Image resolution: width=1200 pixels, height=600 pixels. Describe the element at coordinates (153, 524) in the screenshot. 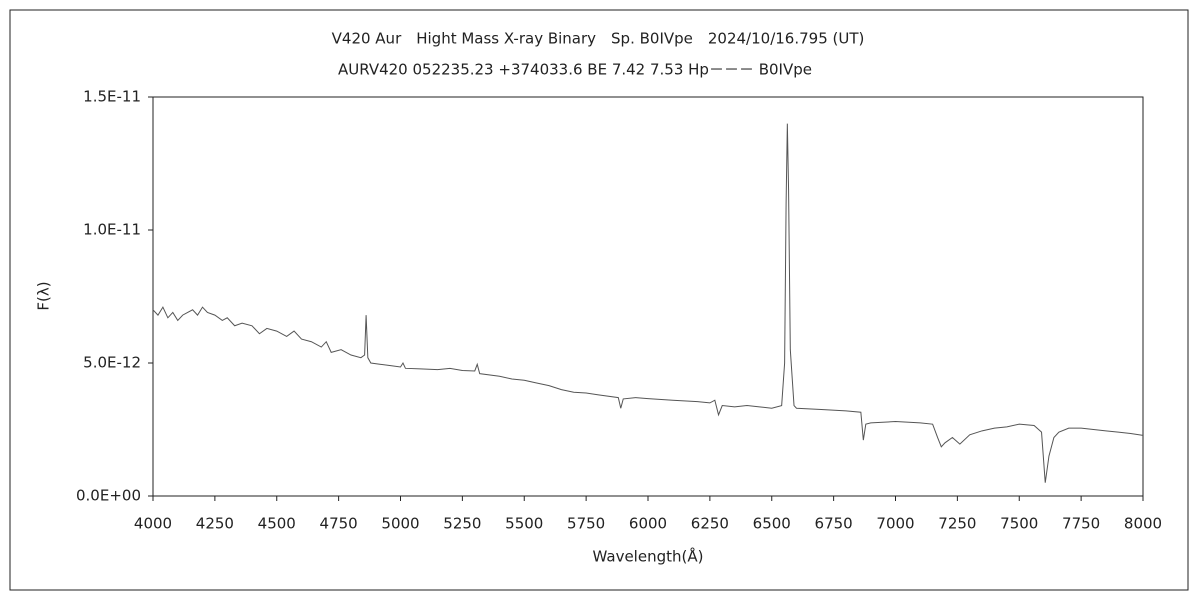

I see `x-tick-label: 4000` at that location.